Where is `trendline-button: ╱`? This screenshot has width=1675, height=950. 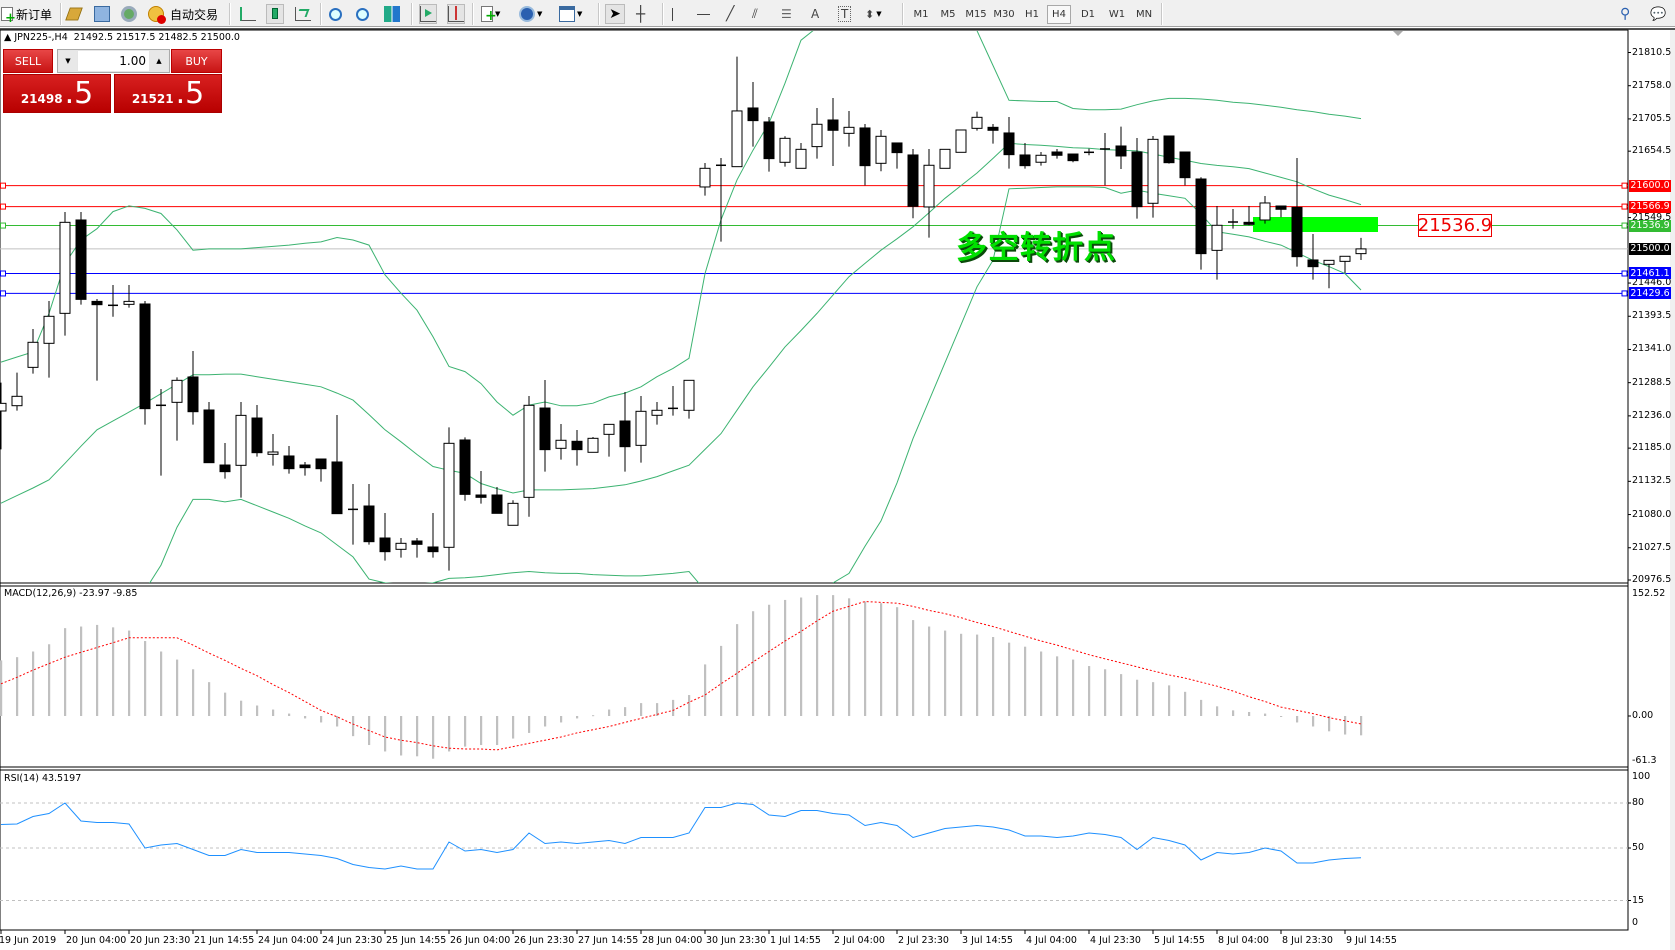 trendline-button: ╱ is located at coordinates (730, 14).